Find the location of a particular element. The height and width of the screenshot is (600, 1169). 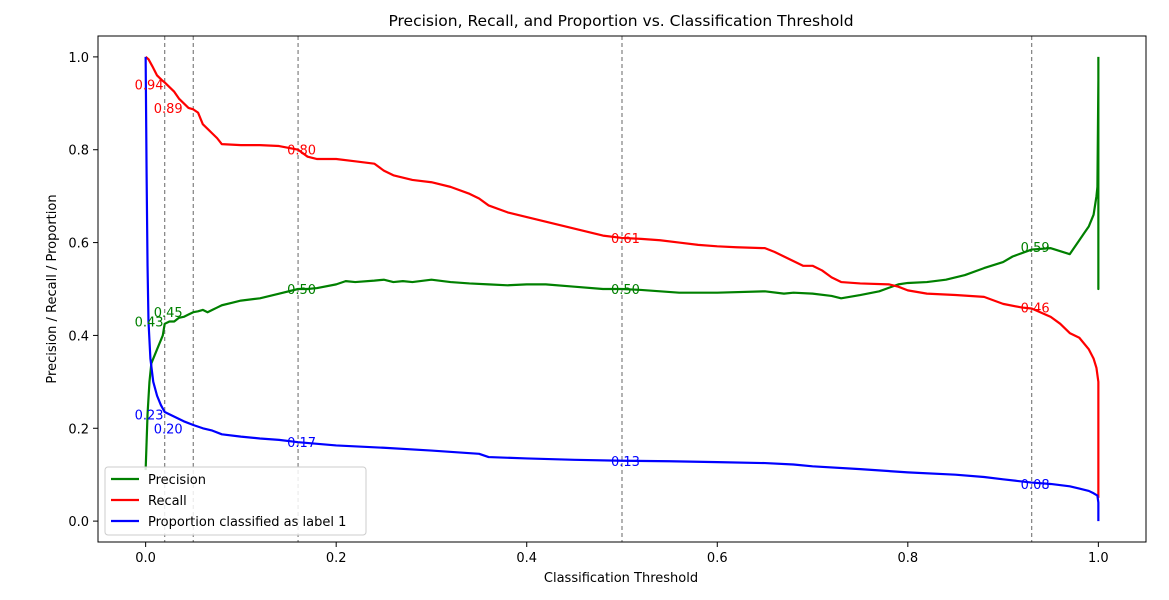

data-label: 0.08 is located at coordinates (1035, 485).